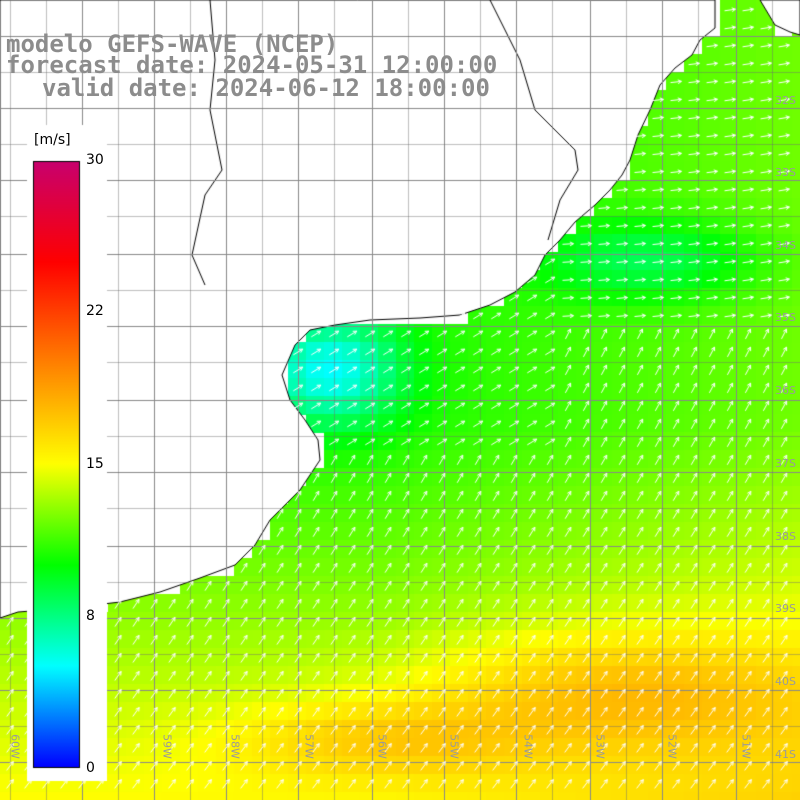 This screenshot has height=800, width=800. I want to click on lat-label: 36S, so click(785, 390).